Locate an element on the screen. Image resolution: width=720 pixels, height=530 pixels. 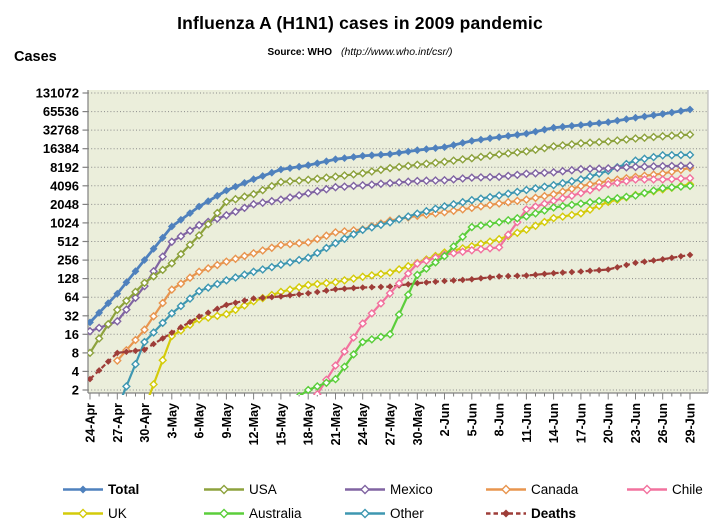
legend-swatch-Australia is located at coordinates (224, 513).